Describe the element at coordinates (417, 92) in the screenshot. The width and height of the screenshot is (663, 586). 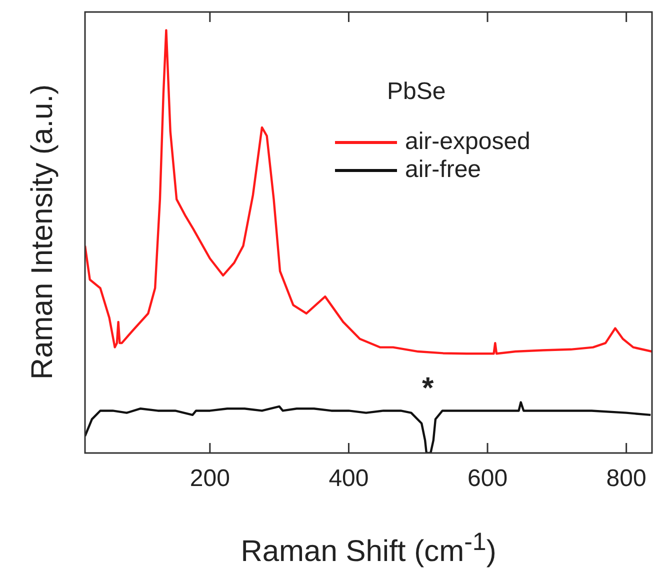
I see `legend-title: PbSe` at that location.